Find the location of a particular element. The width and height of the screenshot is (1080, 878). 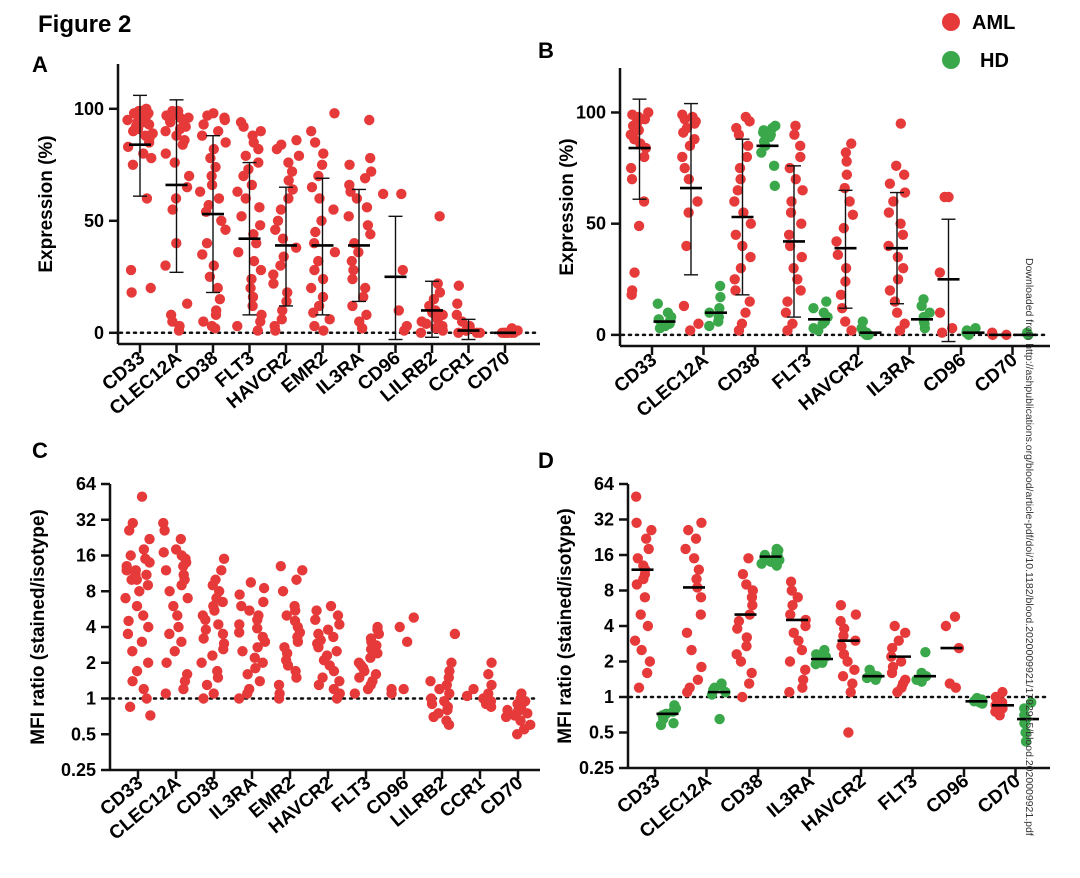

y-axis-label: MFI ratio (stained/isotype) is located at coordinates (565, 625).